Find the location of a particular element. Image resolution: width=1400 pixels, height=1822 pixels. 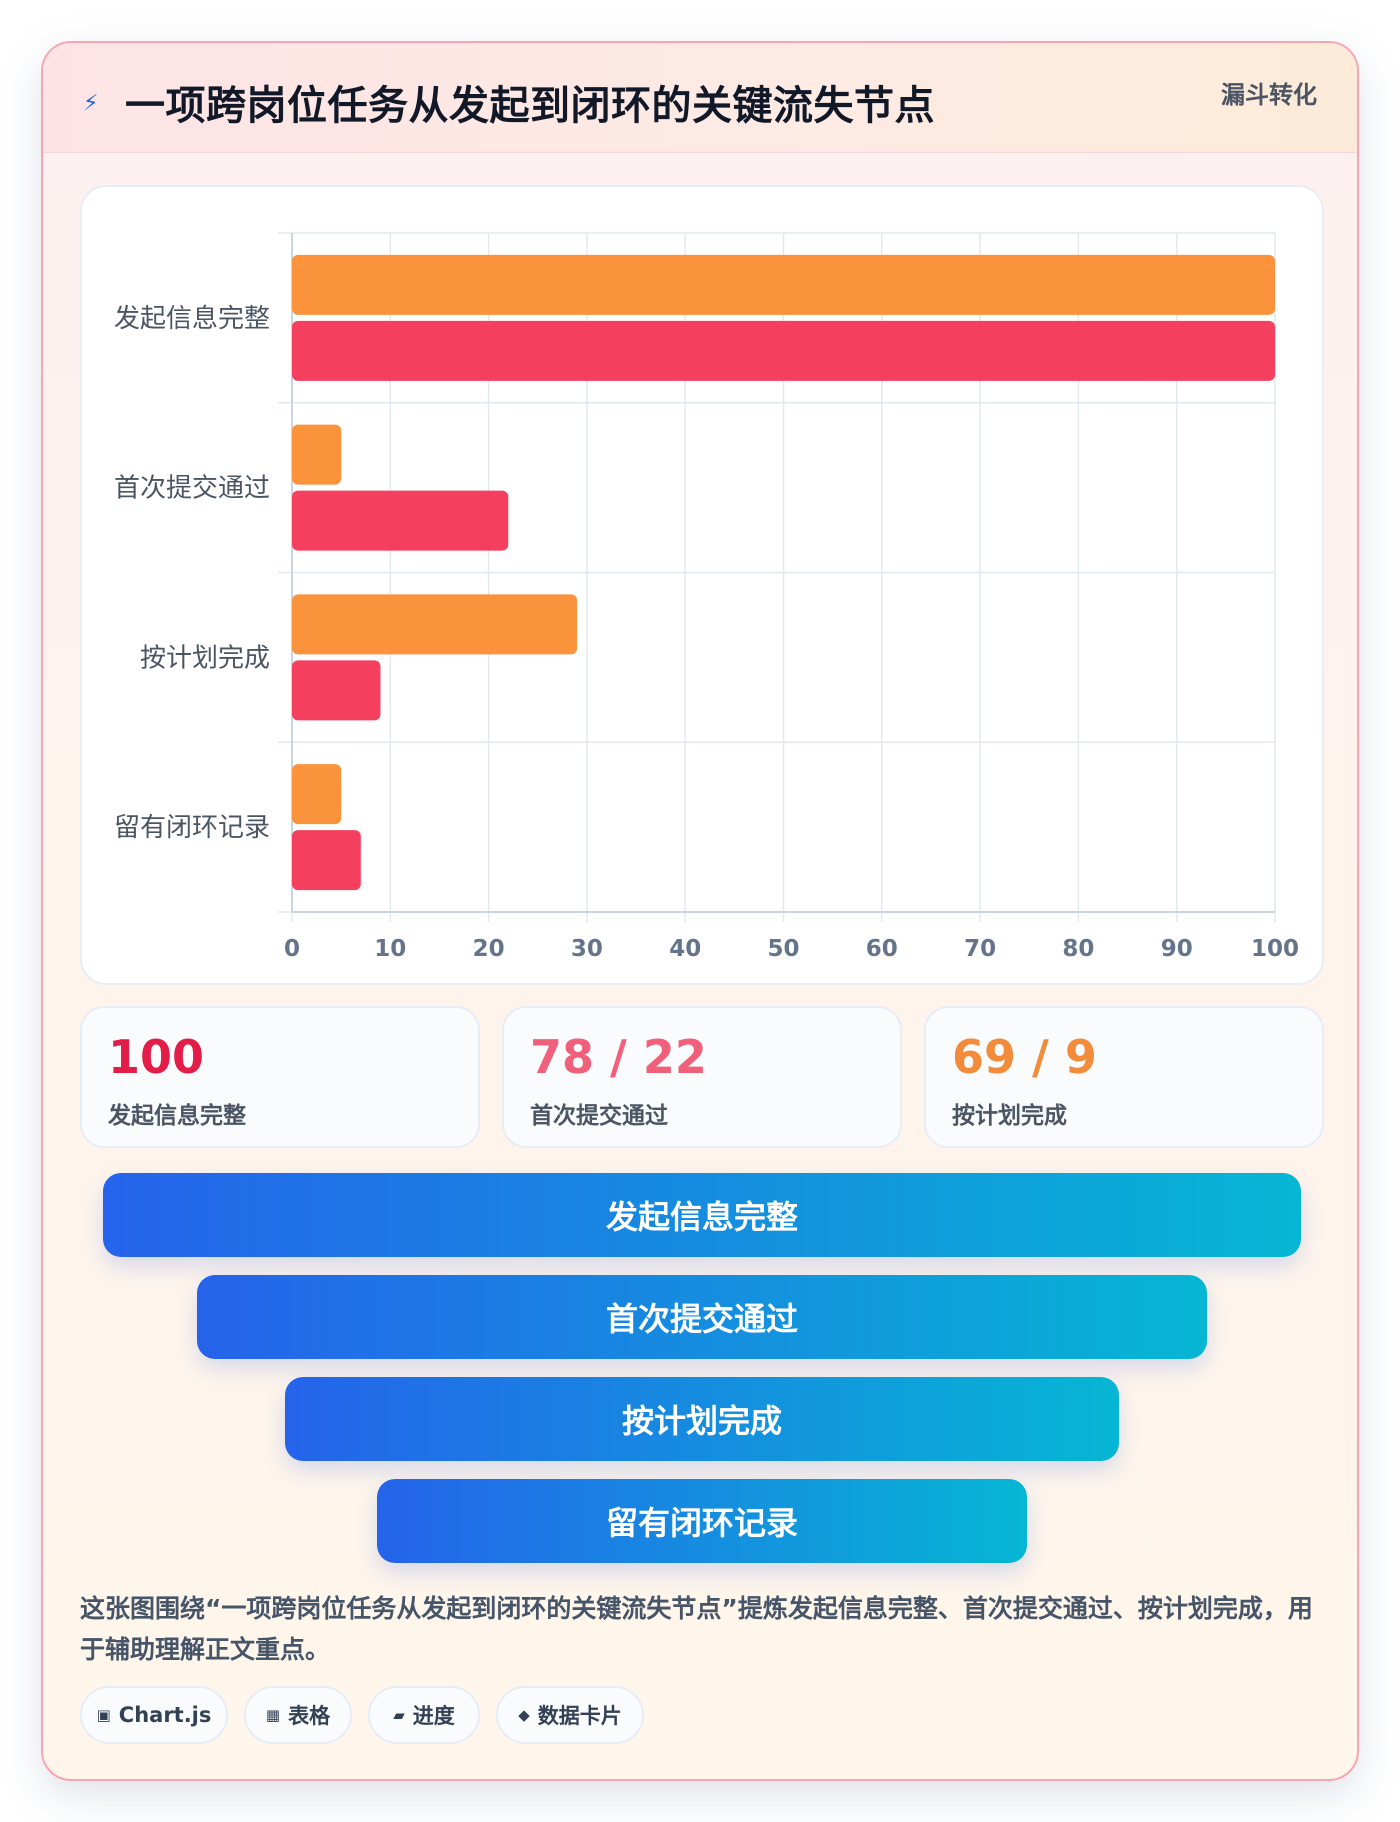

diamond-icon: ◆ is located at coordinates (524, 1715).